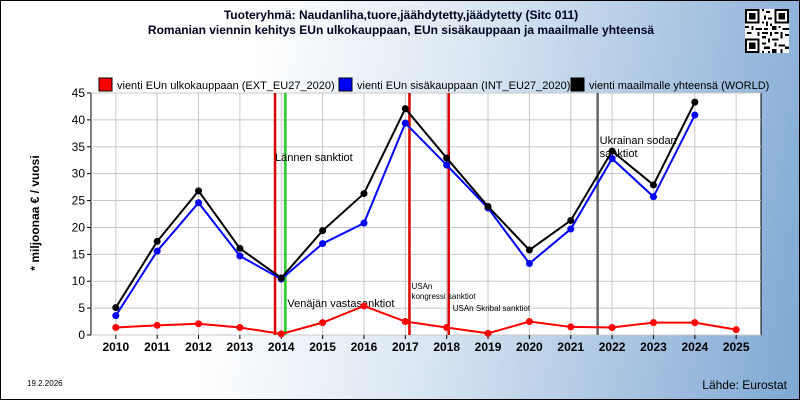  What do you see at coordinates (364, 347) in the screenshot?
I see `x-tick-label: 2016` at bounding box center [364, 347].